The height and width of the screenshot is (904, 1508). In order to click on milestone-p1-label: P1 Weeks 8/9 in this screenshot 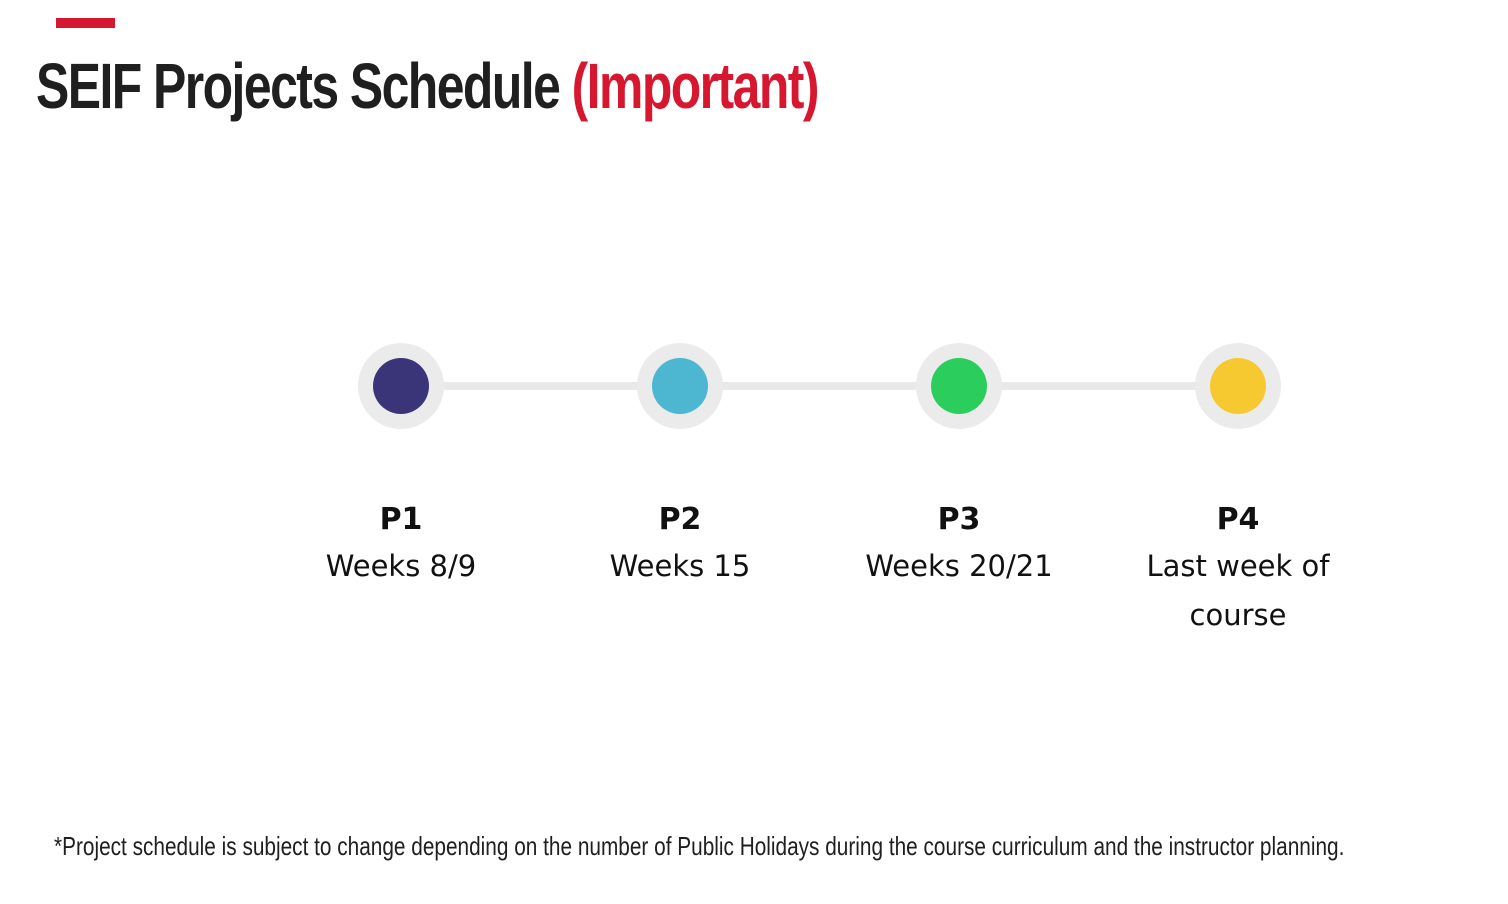, I will do `click(401, 545)`.